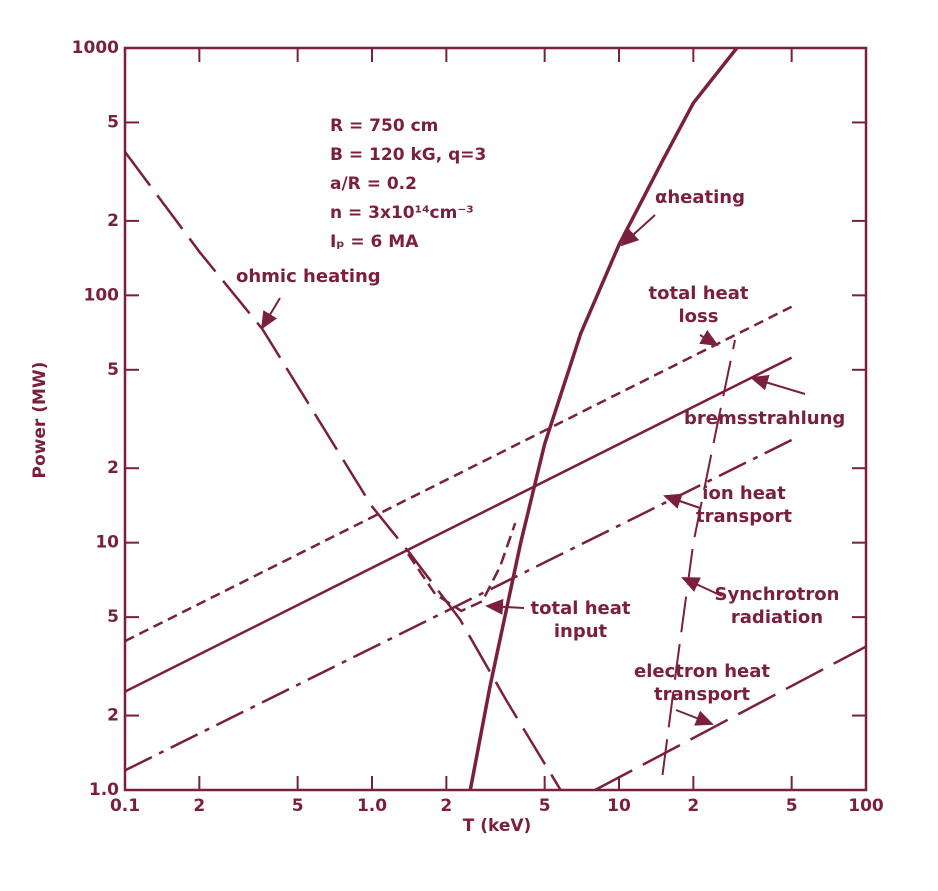 The width and height of the screenshot is (938, 891). What do you see at coordinates (700, 197) in the screenshot?
I see `series-label: αheating` at bounding box center [700, 197].